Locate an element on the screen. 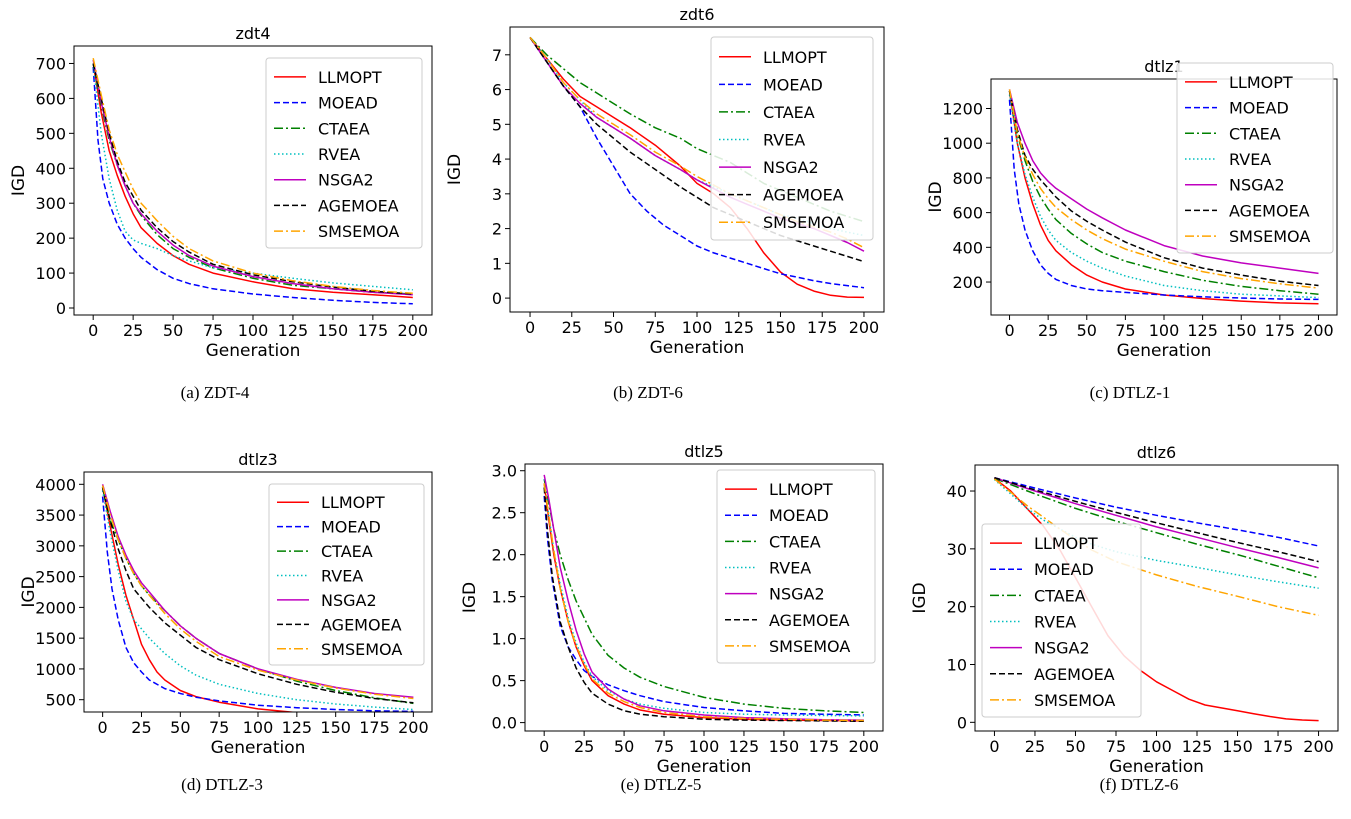 The width and height of the screenshot is (1351, 819). series-line-agemoea is located at coordinates (1163, 188).